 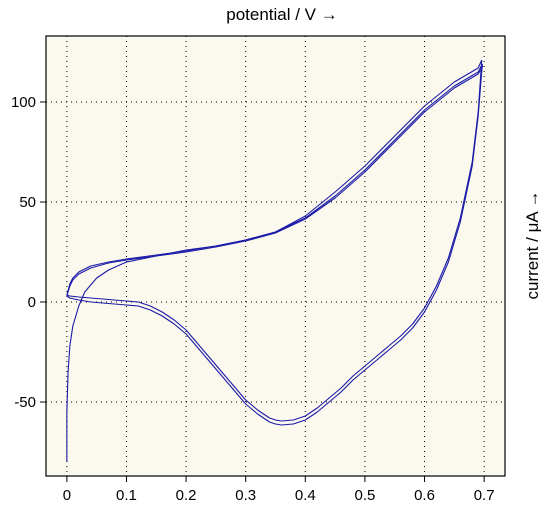 I want to click on y-tick-label: -50, so click(x=25, y=402).